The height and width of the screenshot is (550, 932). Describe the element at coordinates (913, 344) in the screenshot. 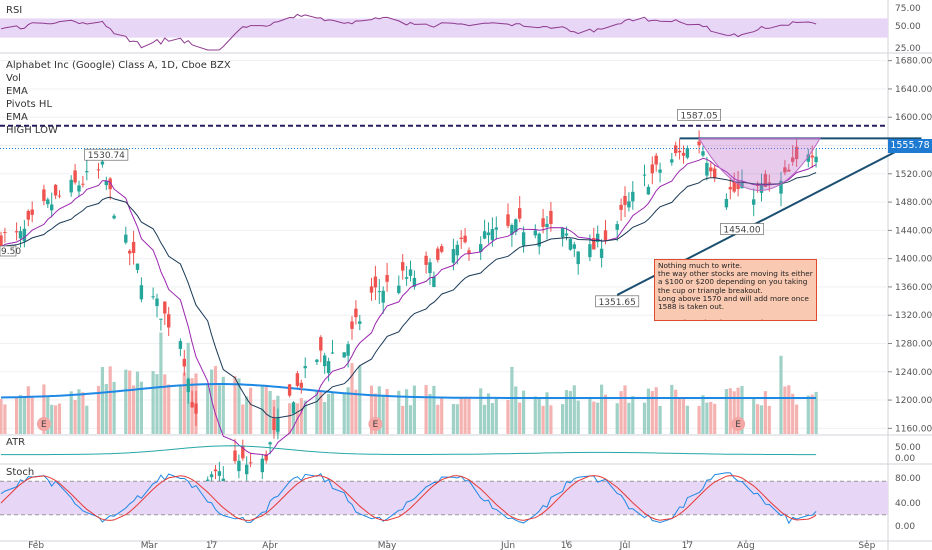

I see `price-tick-label: 1280.00` at that location.